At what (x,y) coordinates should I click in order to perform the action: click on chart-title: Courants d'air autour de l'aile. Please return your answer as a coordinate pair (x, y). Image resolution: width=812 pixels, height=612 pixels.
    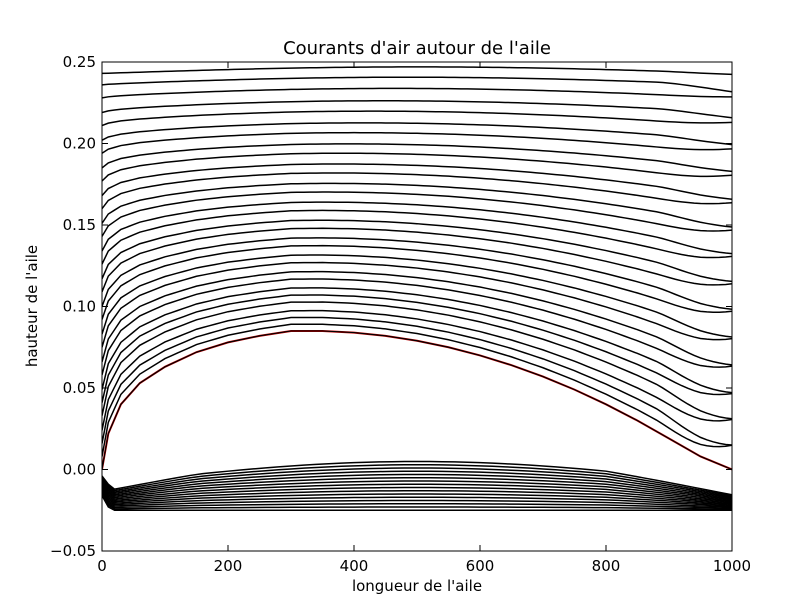
    Looking at the image, I should click on (417, 48).